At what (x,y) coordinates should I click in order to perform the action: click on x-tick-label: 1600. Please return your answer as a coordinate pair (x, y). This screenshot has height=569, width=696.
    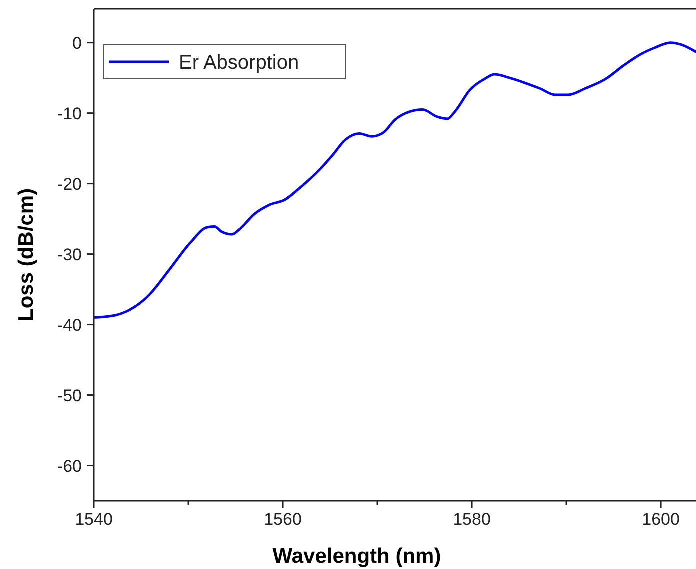
    Looking at the image, I should click on (661, 519).